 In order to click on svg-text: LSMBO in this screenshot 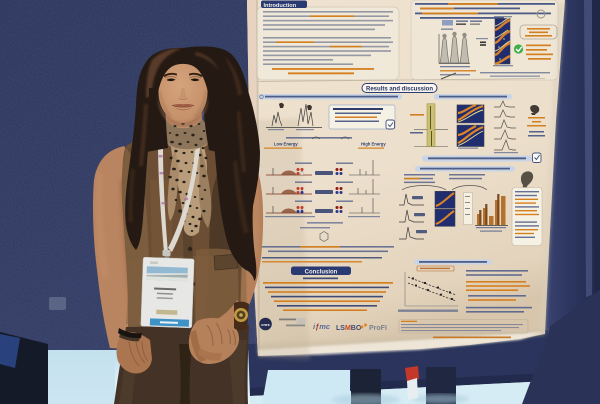, I will do `click(349, 328)`.